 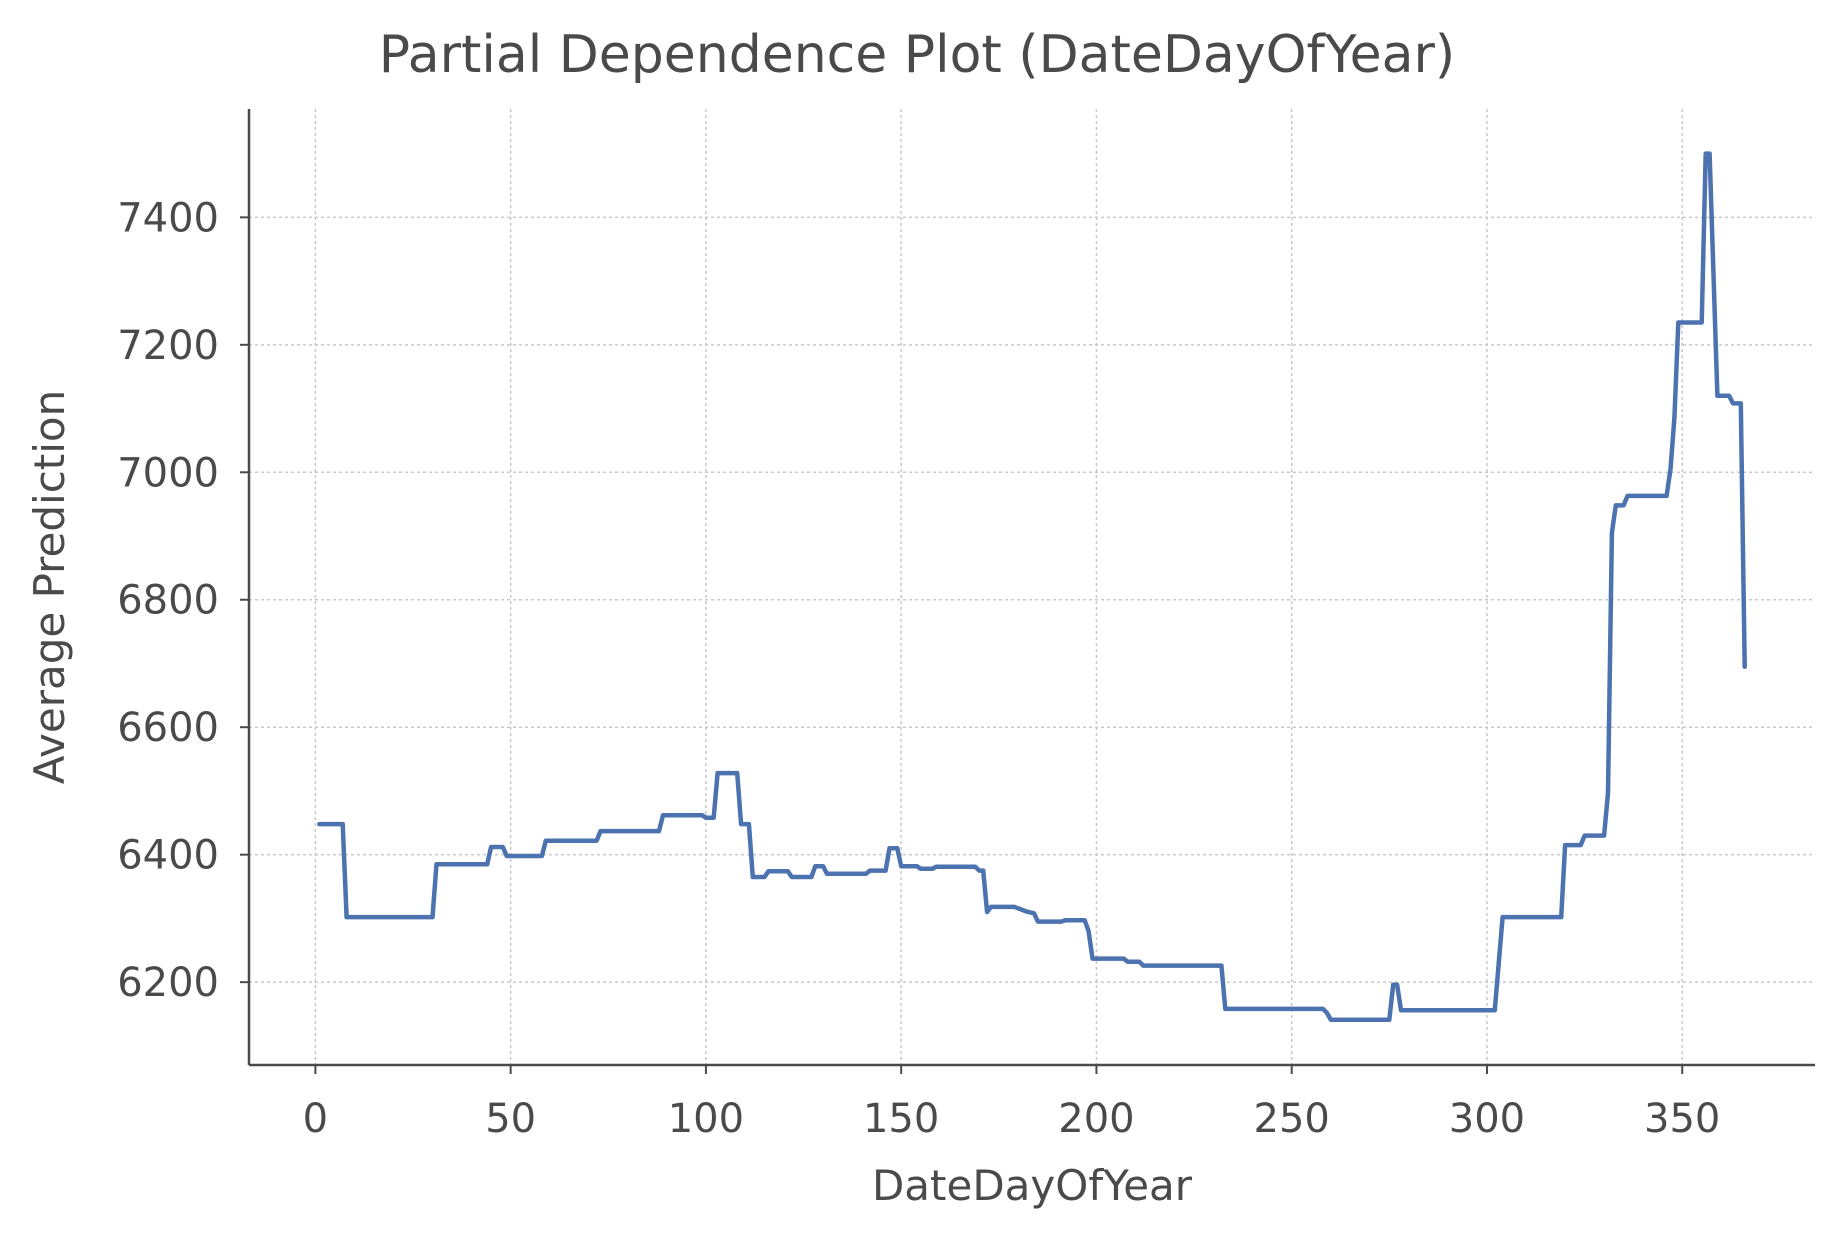 What do you see at coordinates (168, 728) in the screenshot?
I see `y-tick-label: 6600` at bounding box center [168, 728].